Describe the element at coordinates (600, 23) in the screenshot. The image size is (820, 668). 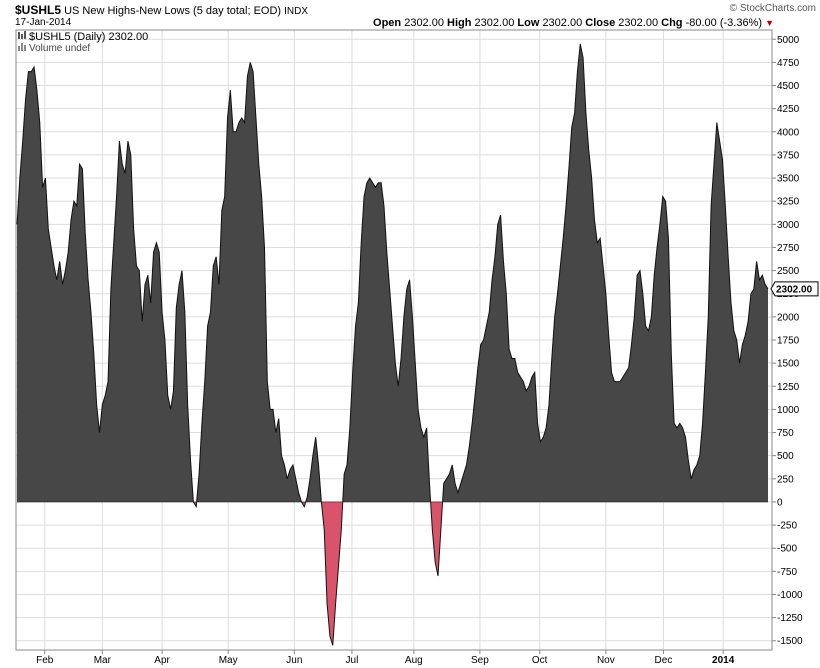
I see `close-label: Close` at that location.